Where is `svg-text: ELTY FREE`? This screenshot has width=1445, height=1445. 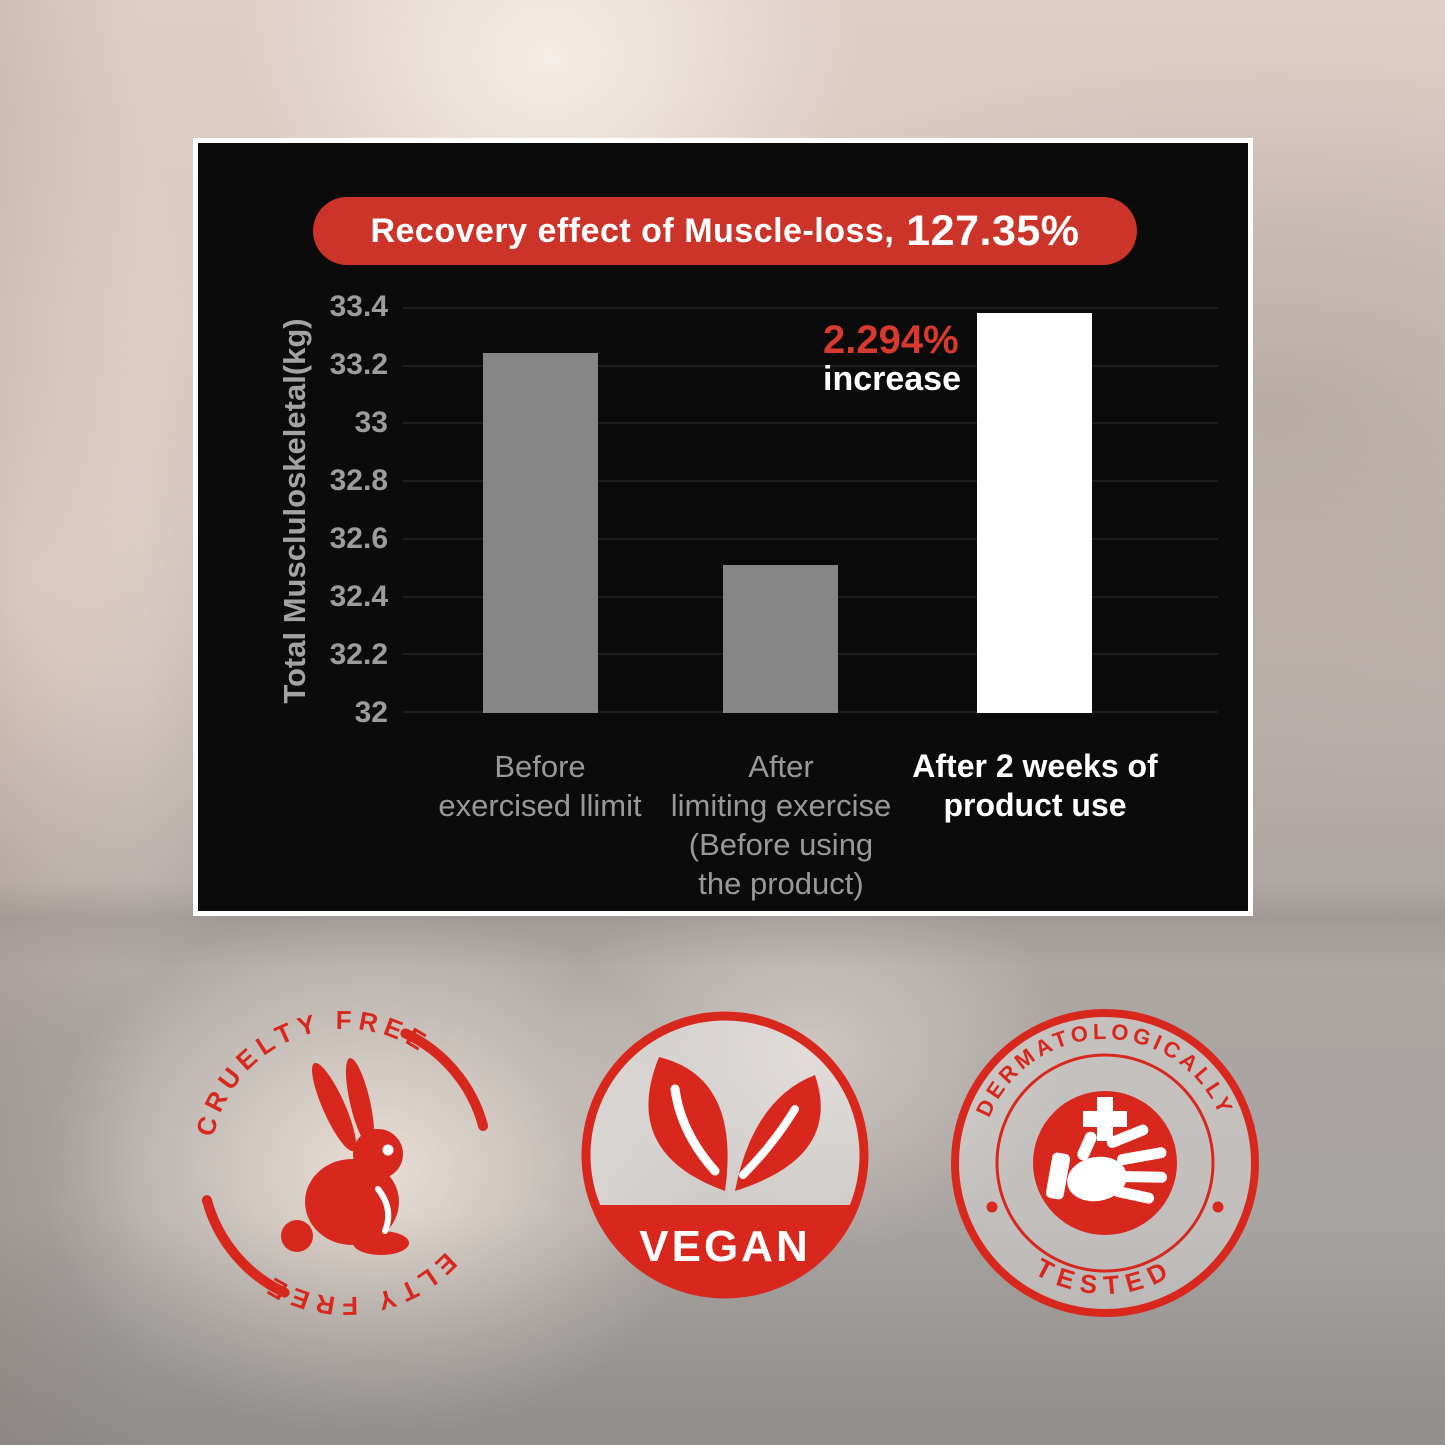
svg-text: ELTY FREE is located at coordinates (360, 1284).